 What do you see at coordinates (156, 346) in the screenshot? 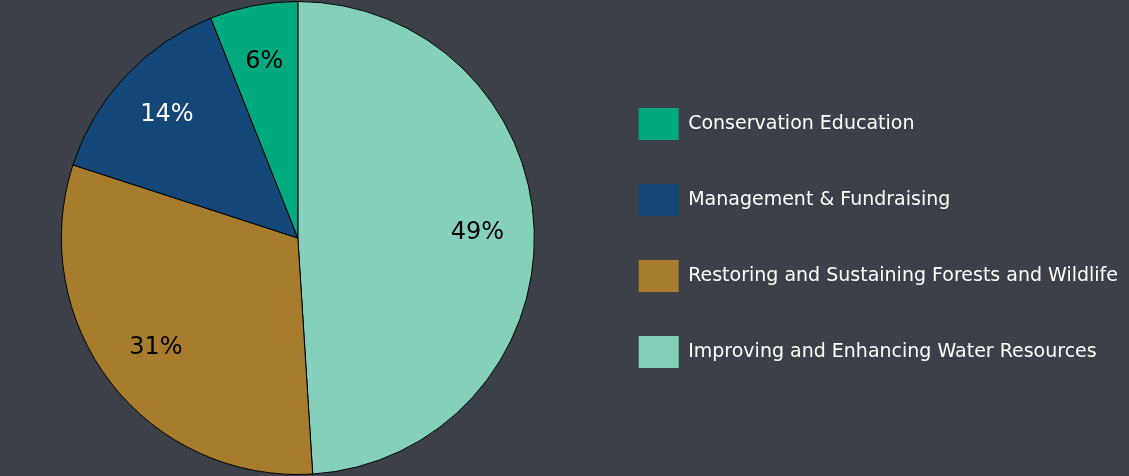
I see `data-label: 31%` at bounding box center [156, 346].